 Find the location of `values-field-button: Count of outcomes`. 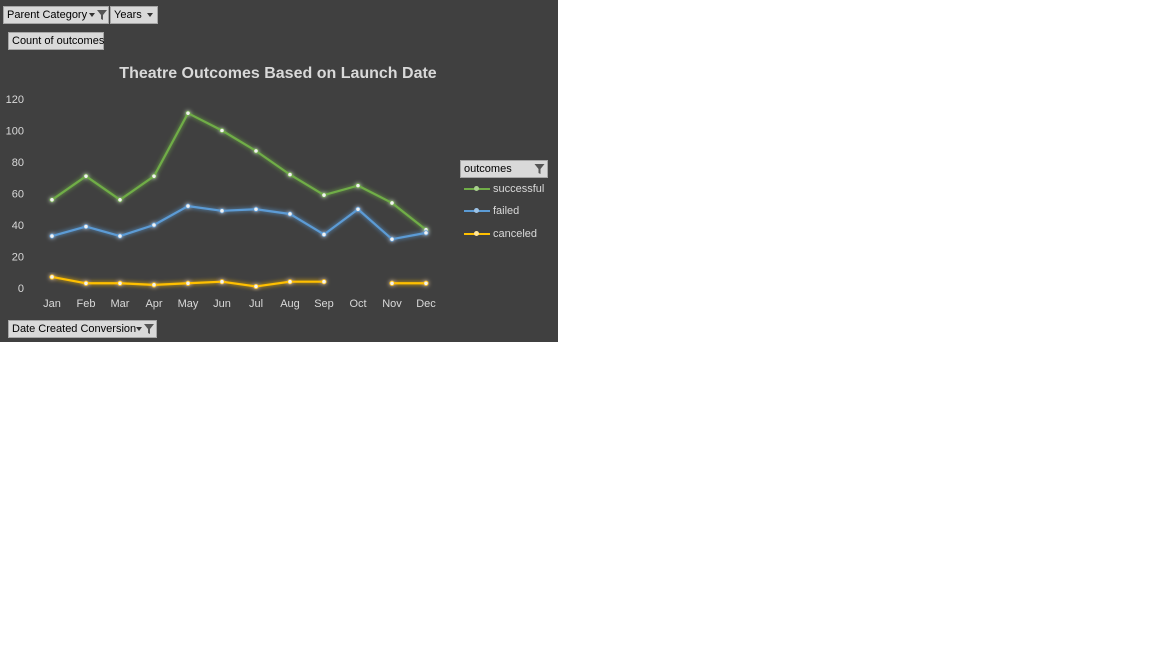

values-field-button: Count of outcomes is located at coordinates (56, 41).